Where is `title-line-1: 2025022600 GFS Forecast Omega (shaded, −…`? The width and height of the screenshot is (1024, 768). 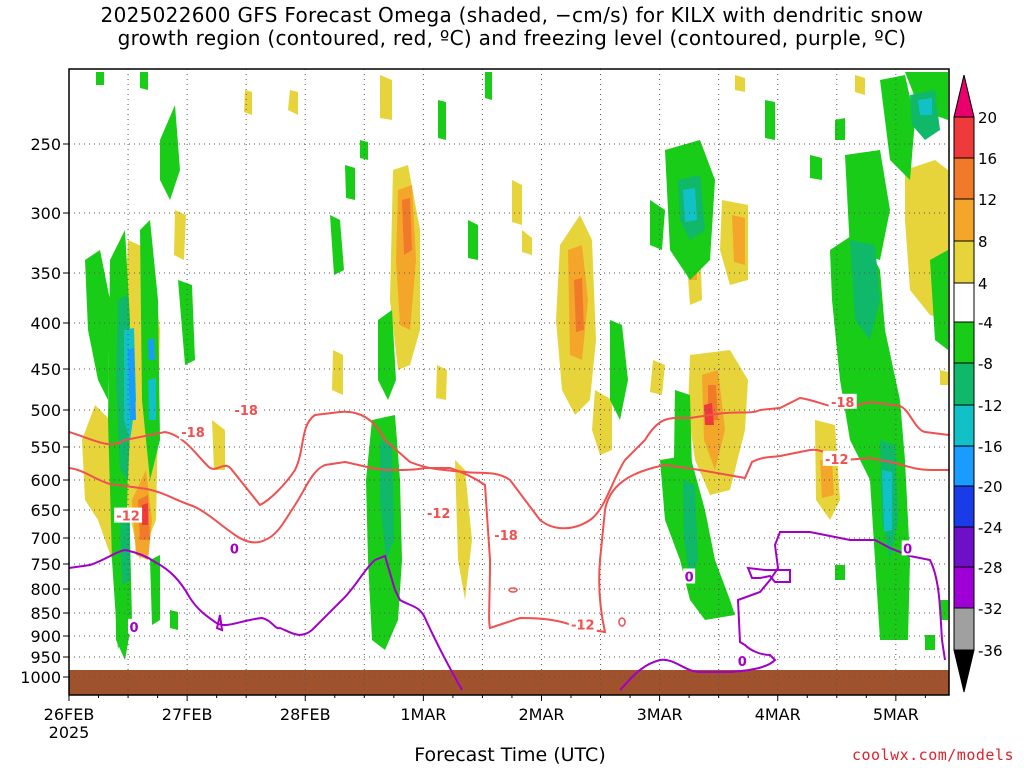 title-line-1: 2025022600 GFS Forecast Omega (shaded, −… is located at coordinates (512, 15).